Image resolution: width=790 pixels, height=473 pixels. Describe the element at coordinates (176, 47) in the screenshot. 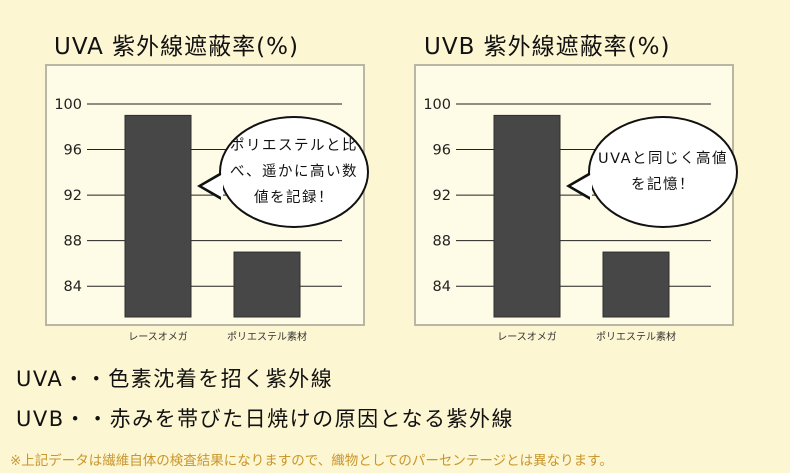

I see `uva-chart-title: UVA 紫外線遮蔽率(%)` at that location.